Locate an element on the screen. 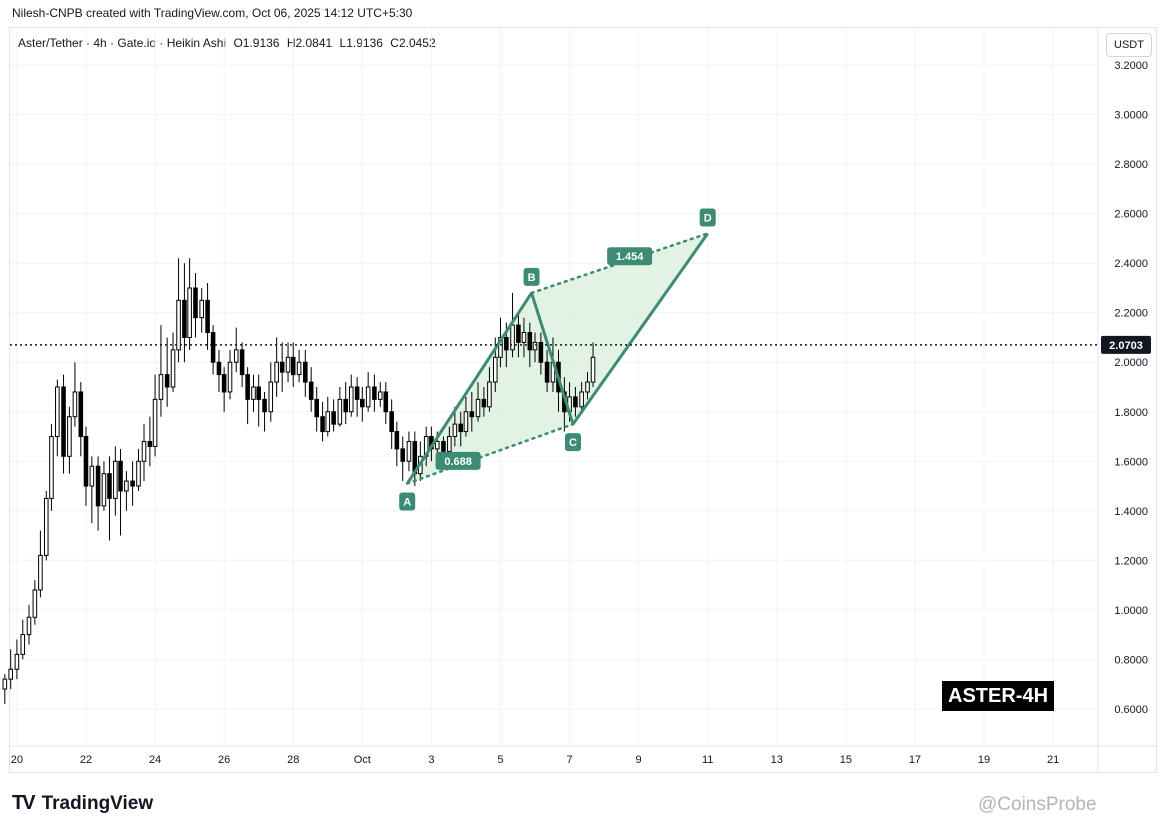  y-tick-label: 1.2000 is located at coordinates (1131, 561).